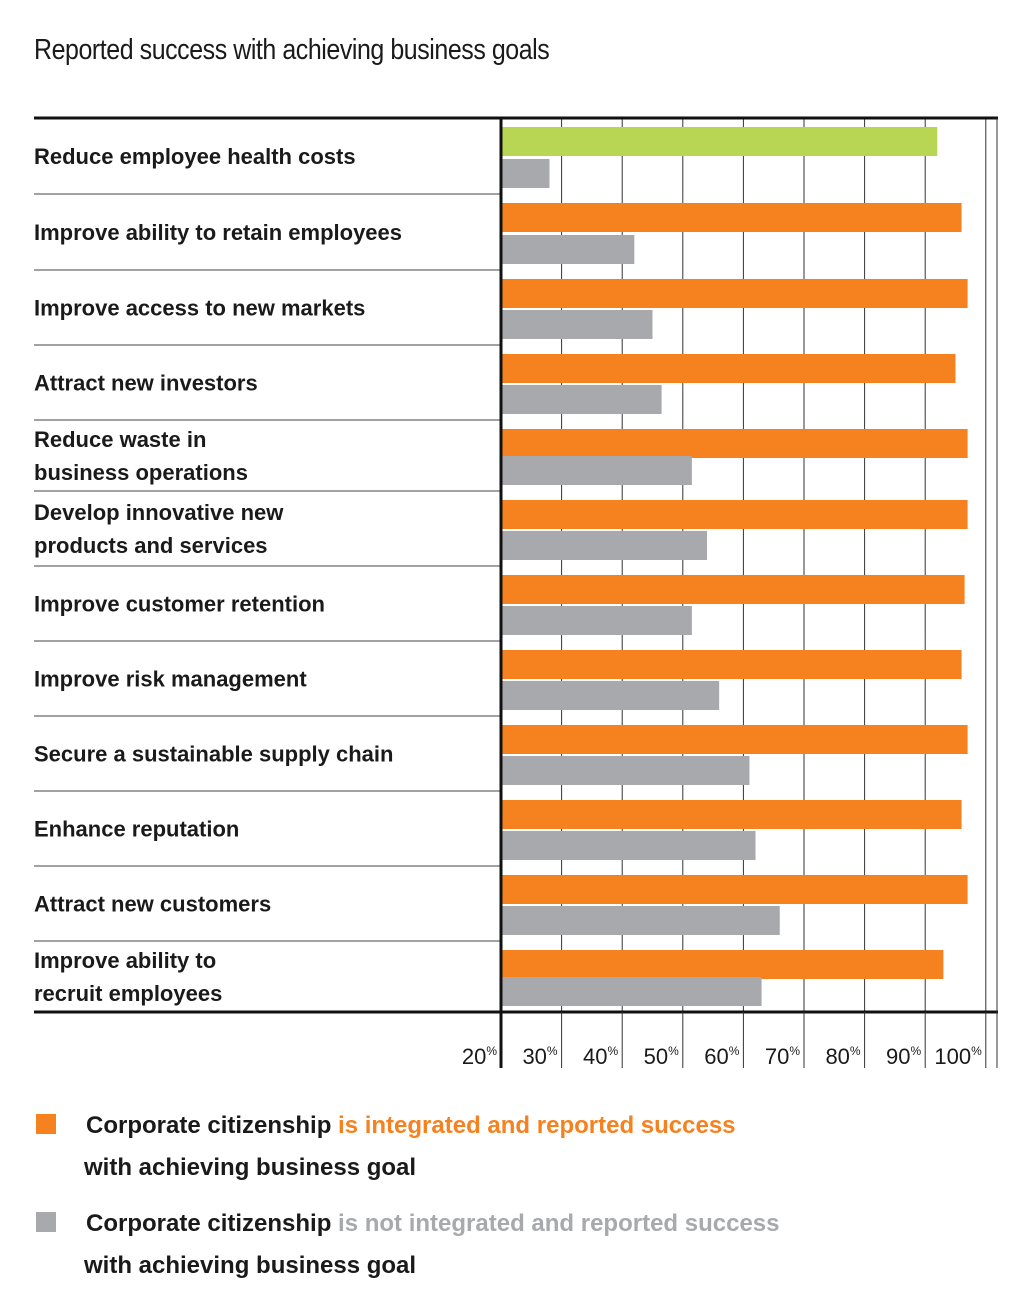 The image size is (1032, 1301). Describe the element at coordinates (539, 1056) in the screenshot. I see `tick-label: 30%` at that location.